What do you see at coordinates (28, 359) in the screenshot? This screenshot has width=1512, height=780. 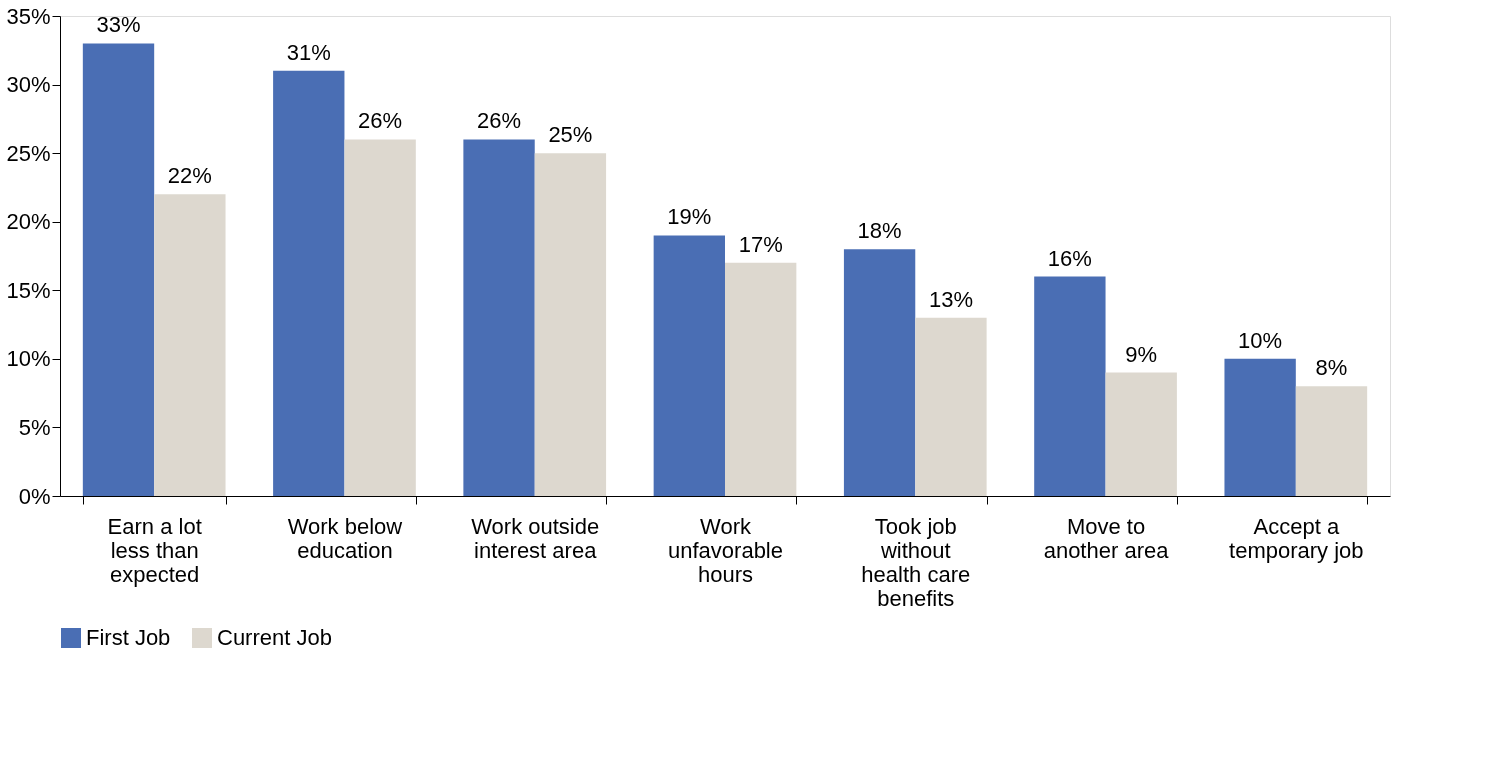 I see `y-tick-label: 10%` at bounding box center [28, 359].